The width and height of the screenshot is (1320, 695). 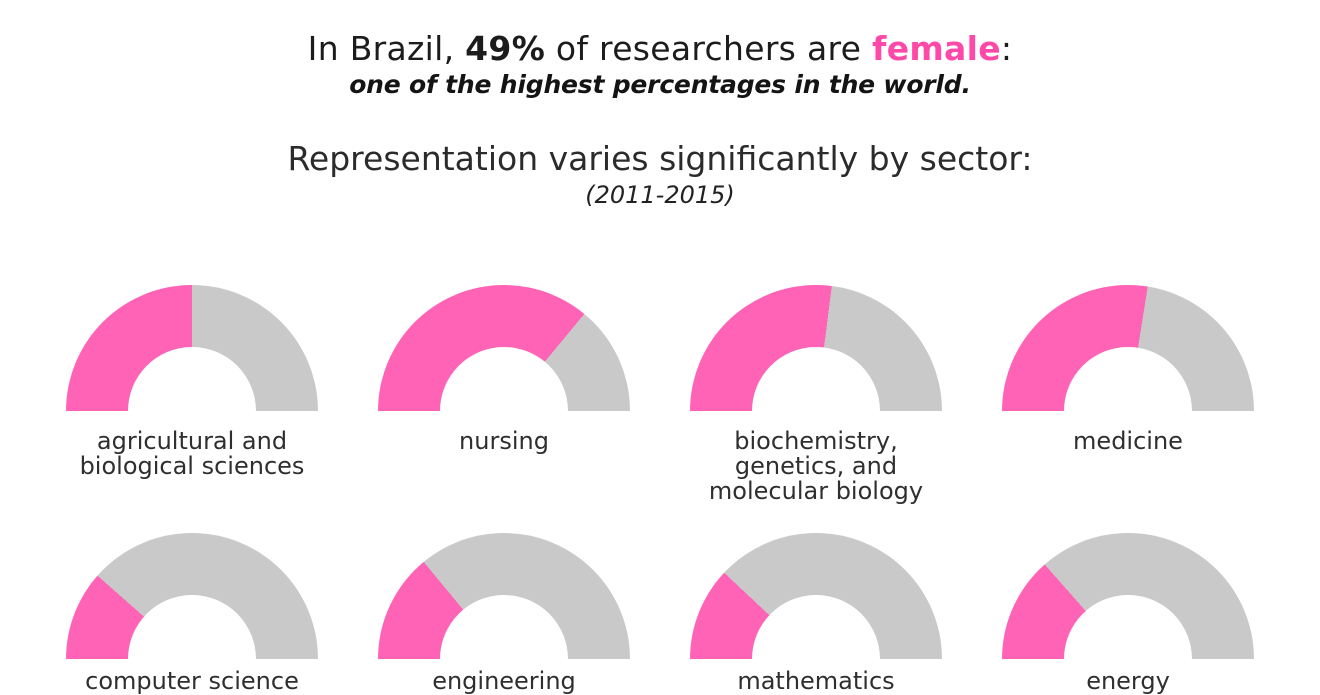 I want to click on label-line: agricultural and, so click(x=192, y=441).